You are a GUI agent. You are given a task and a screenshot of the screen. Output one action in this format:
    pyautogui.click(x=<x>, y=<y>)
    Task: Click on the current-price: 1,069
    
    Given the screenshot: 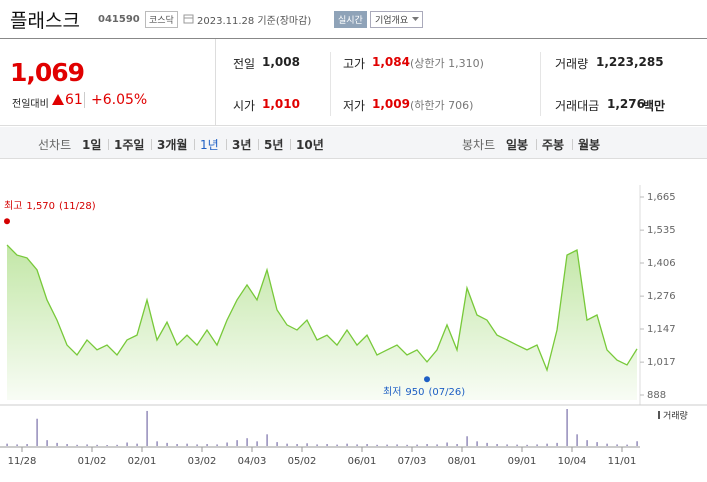 What is the action you would take?
    pyautogui.click(x=47, y=72)
    